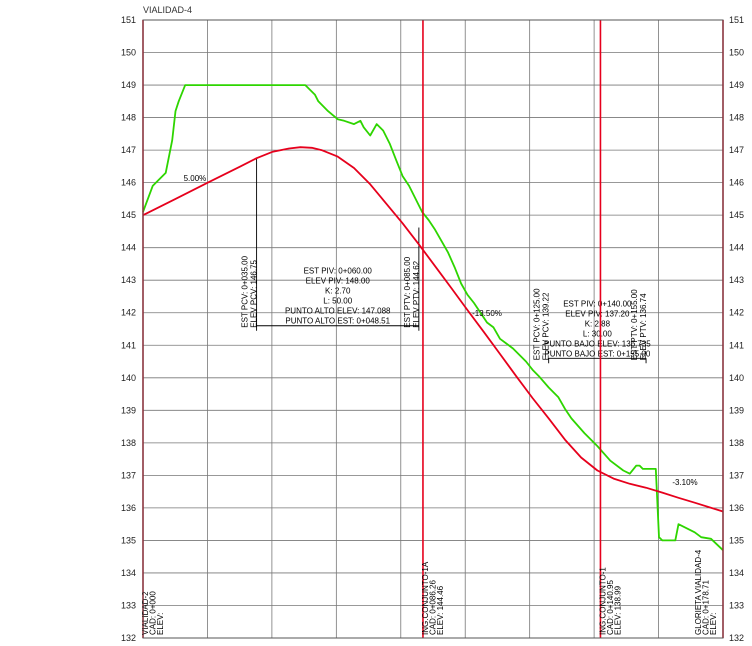 The image size is (752, 646). I want to click on page-title: VIALIDAD-4, so click(167, 10).